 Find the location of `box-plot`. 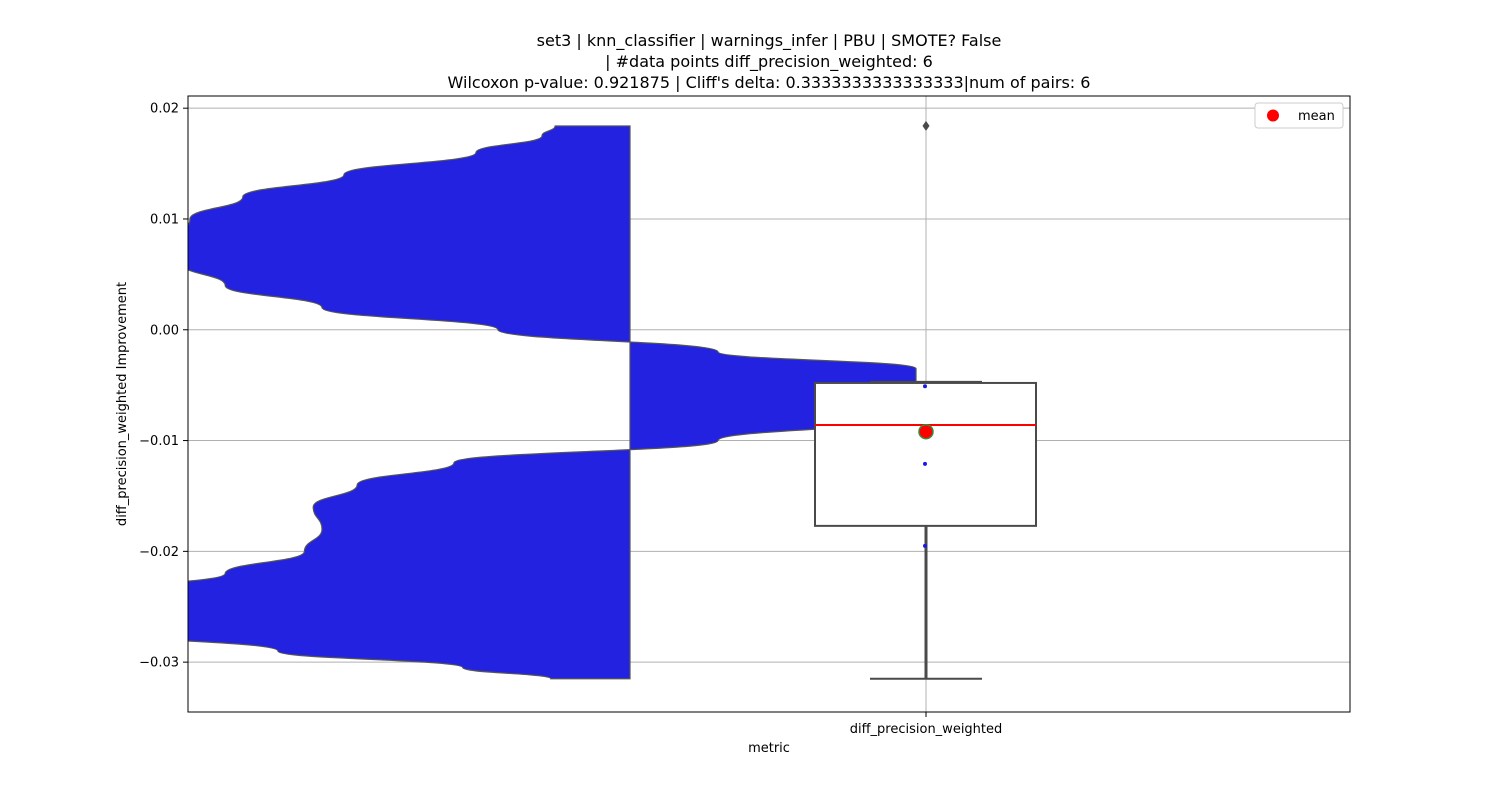

box-plot is located at coordinates (925, 400).